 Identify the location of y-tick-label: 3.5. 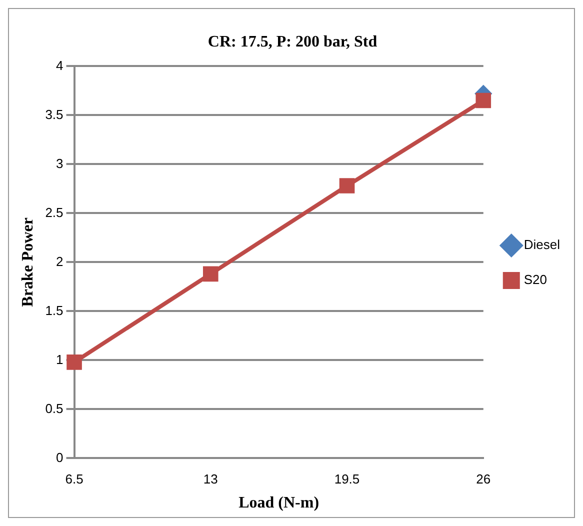
(54, 114).